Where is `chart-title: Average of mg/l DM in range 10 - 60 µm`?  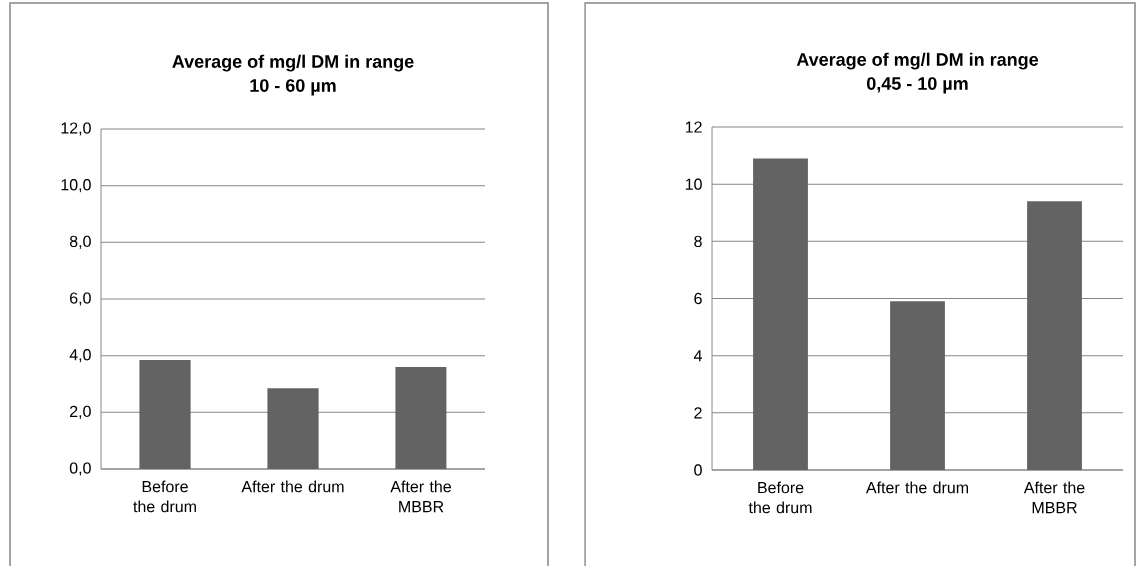
chart-title: Average of mg/l DM in range 10 - 60 µm is located at coordinates (293, 75).